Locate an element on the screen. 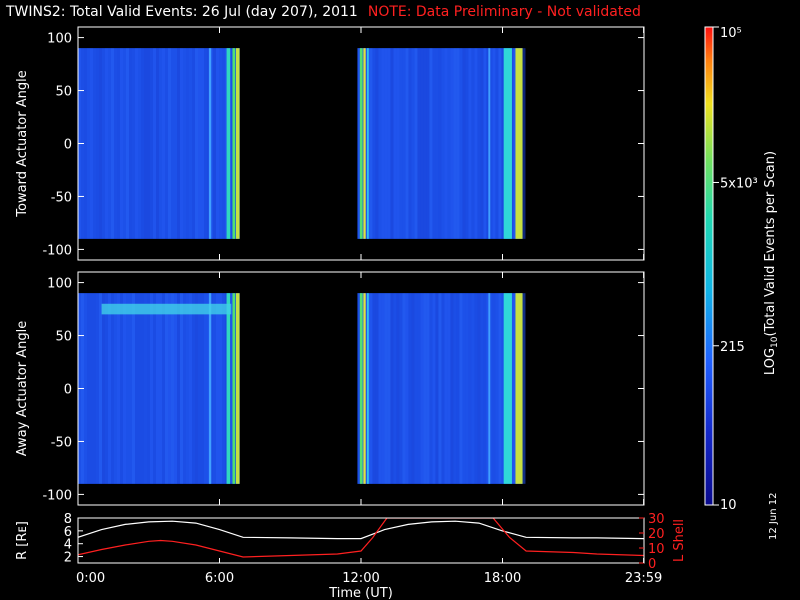 This screenshot has width=800, height=600. r-series-line is located at coordinates (361, 530).